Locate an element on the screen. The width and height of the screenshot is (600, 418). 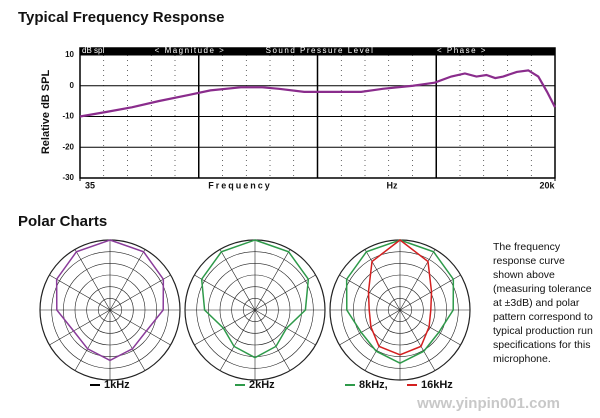
x-axis-unit: Hz is located at coordinates (392, 185).